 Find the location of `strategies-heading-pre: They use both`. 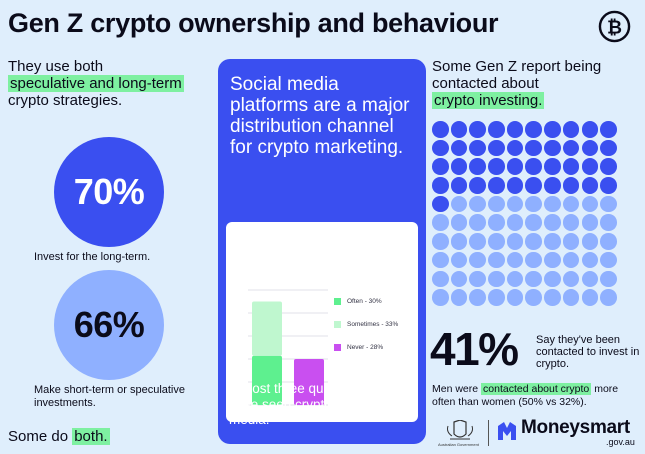

strategies-heading-pre: They use both is located at coordinates (56, 66).